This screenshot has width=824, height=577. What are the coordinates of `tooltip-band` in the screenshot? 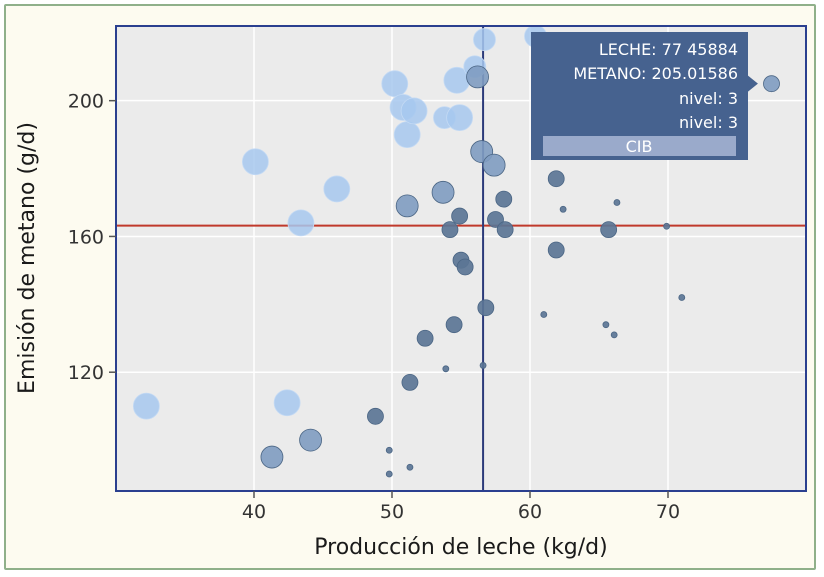 It's located at (639, 146).